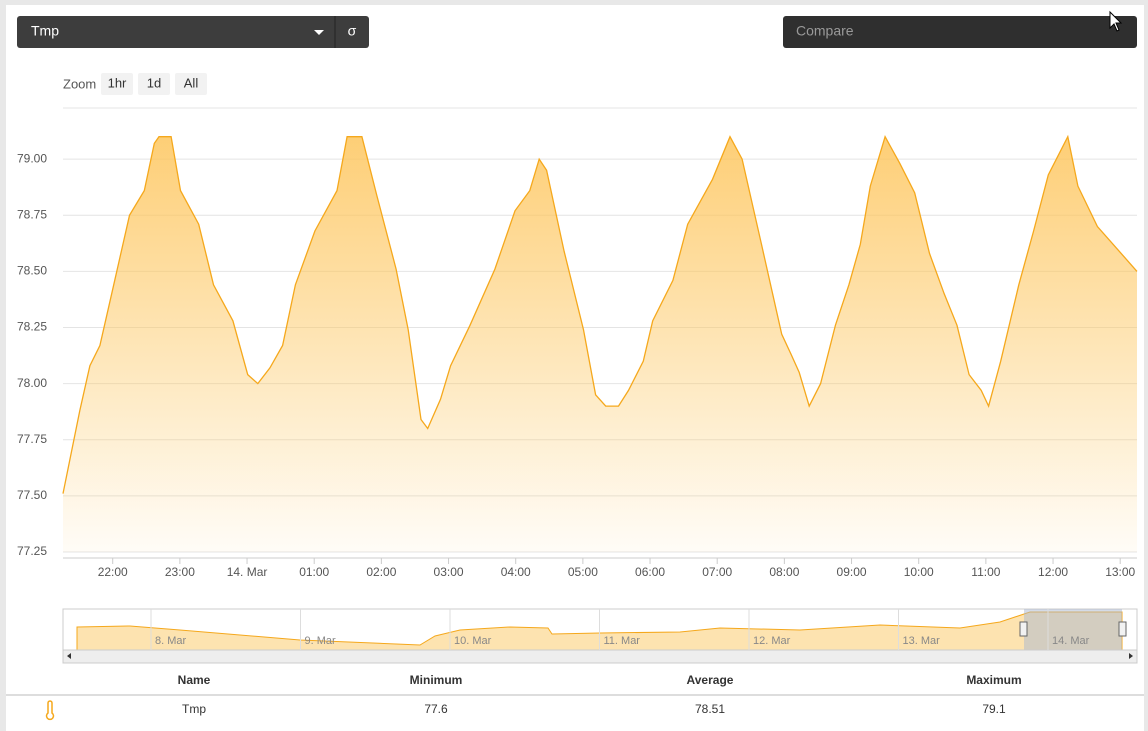 The image size is (1148, 731). Describe the element at coordinates (994, 709) in the screenshot. I see `table-cell: 79.1` at that location.